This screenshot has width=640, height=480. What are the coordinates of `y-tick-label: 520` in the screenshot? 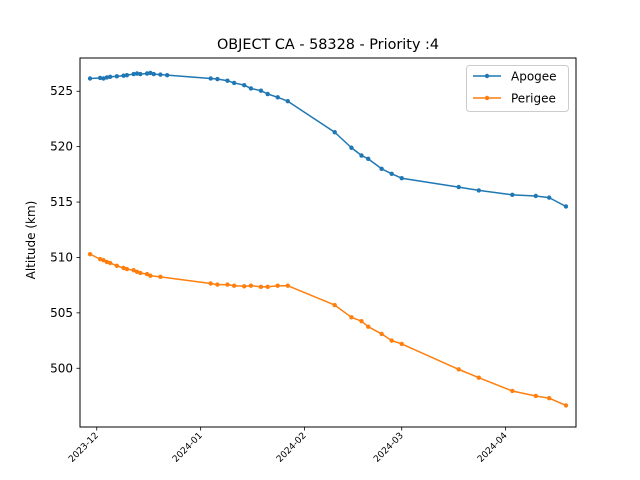 It's located at (61, 147).